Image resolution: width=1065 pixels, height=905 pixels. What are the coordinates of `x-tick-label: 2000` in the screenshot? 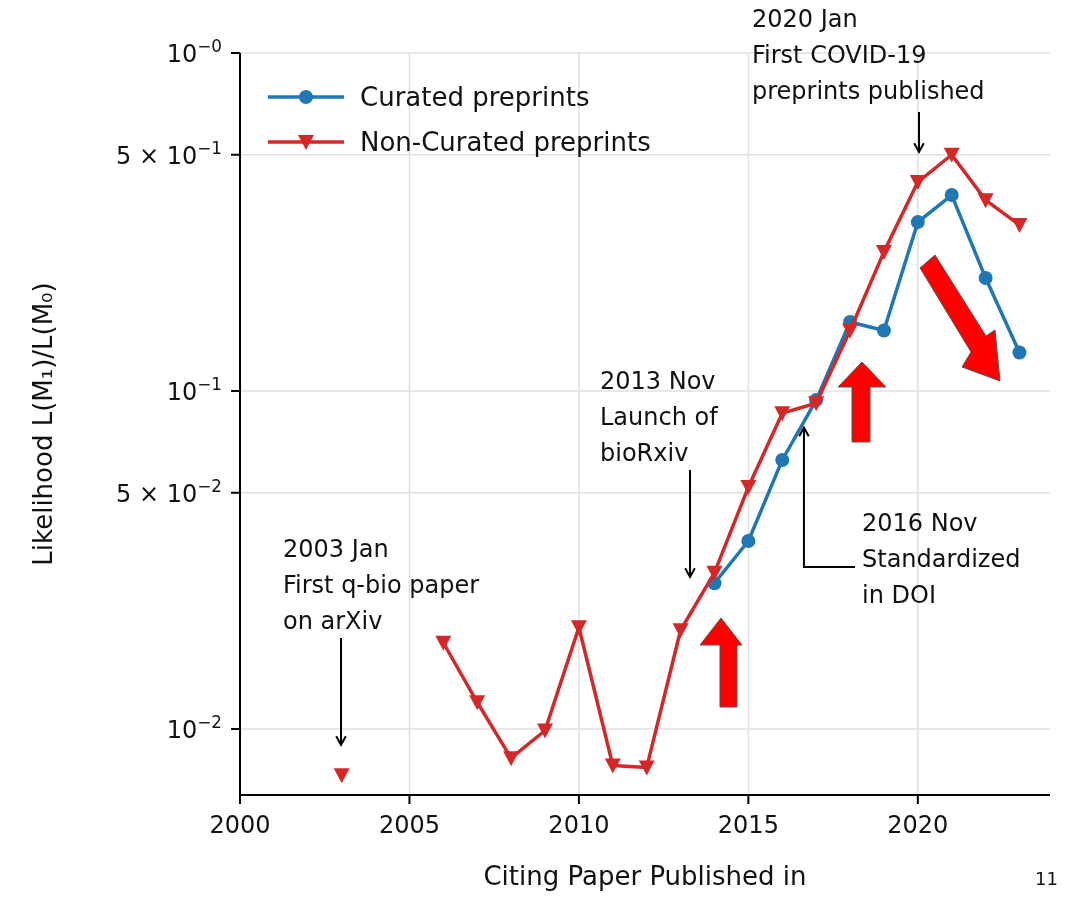 It's located at (240, 825).